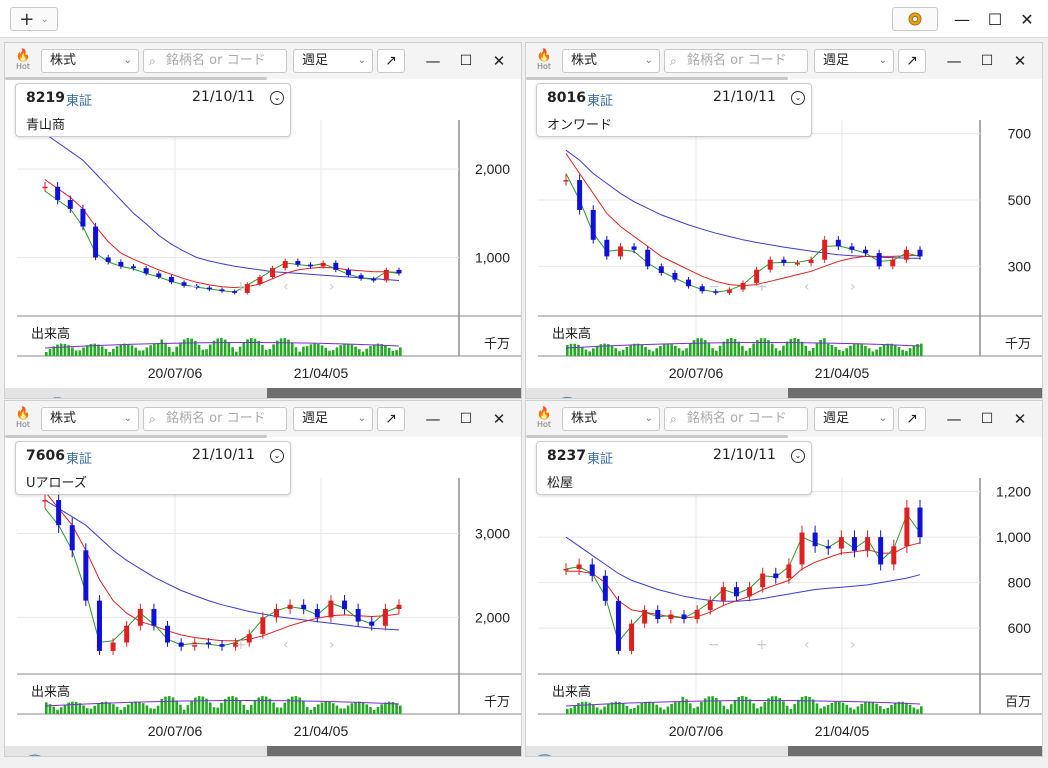  What do you see at coordinates (1027, 19) in the screenshot?
I see `window-close-button: ✕` at bounding box center [1027, 19].